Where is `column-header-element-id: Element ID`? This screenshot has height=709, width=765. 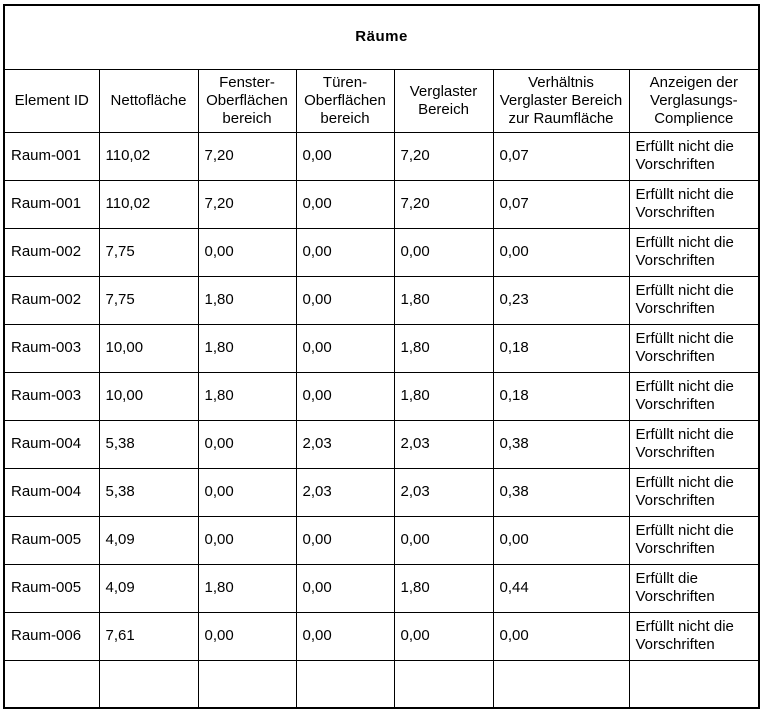
column-header-element-id: Element ID is located at coordinates (51, 100).